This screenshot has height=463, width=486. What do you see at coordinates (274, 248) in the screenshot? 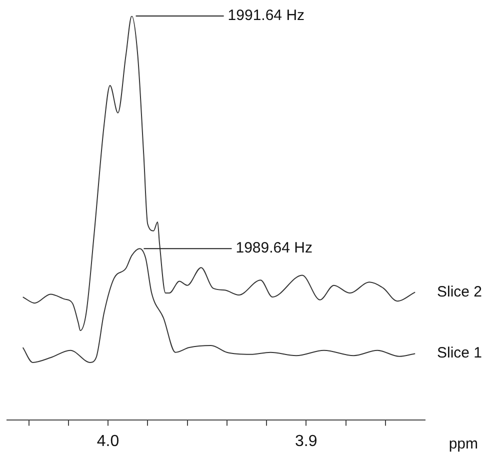
I see `annotation: 1989.64 Hz` at bounding box center [274, 248].